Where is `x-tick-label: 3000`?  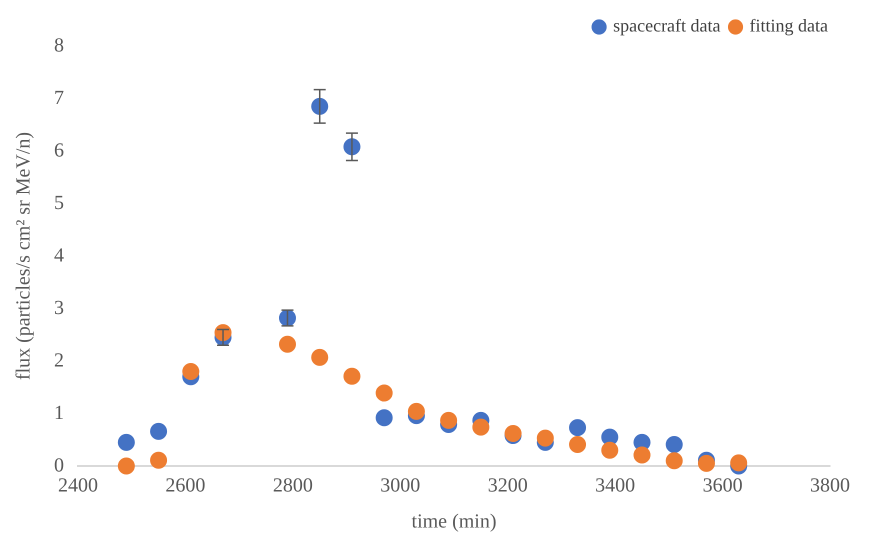 x-tick-label: 3000 is located at coordinates (400, 485).